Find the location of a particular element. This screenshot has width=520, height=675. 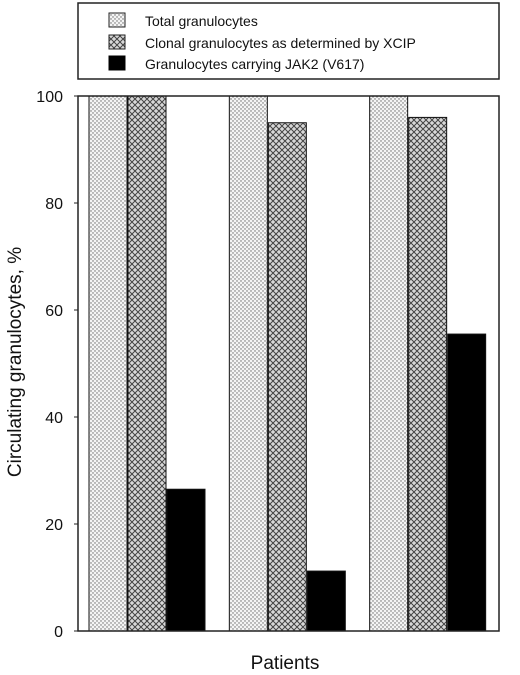

y-tick-label-60: 60 is located at coordinates (54, 311).